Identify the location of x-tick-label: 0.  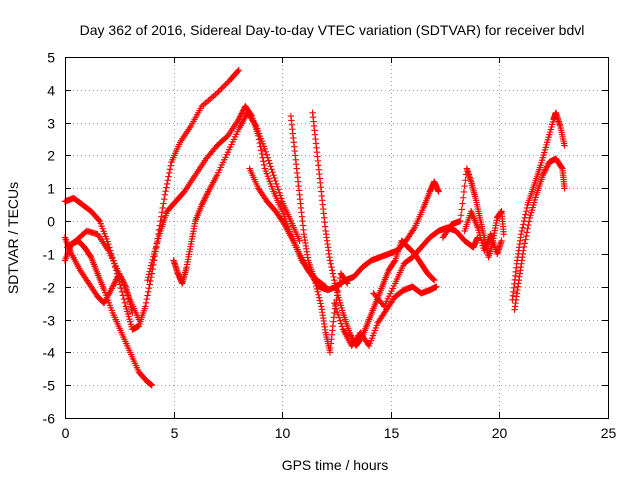
(66, 433).